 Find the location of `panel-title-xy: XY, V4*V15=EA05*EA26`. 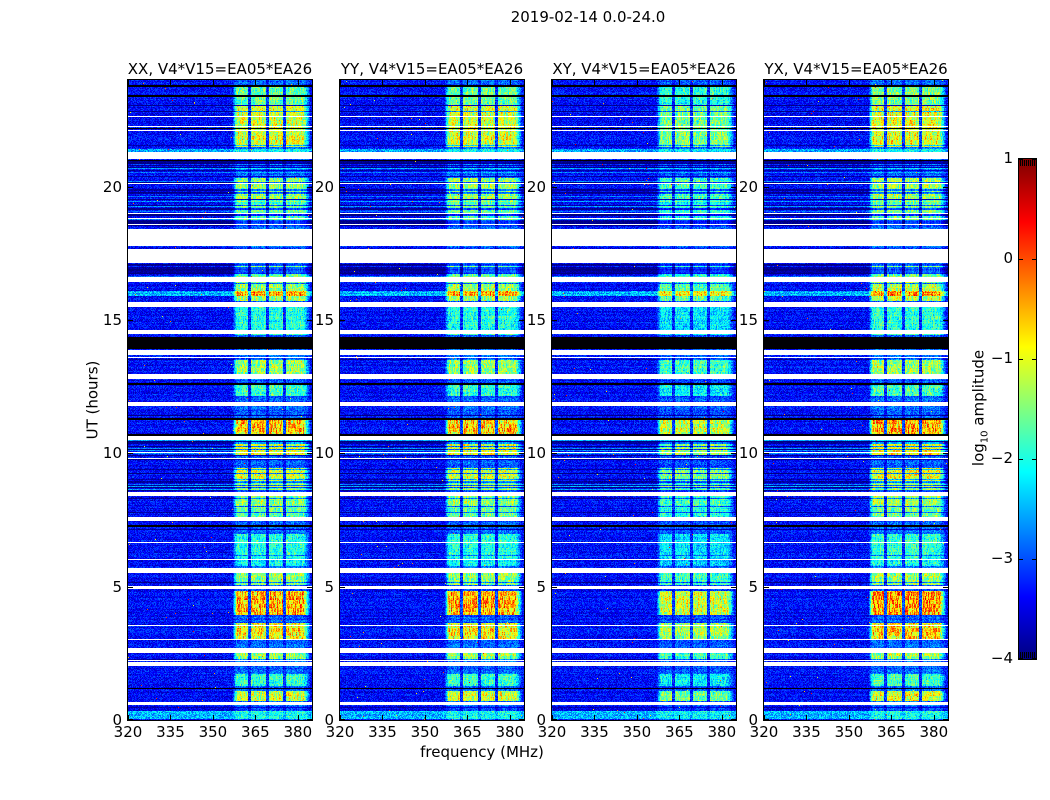

panel-title-xy: XY, V4*V15=EA05*EA26 is located at coordinates (644, 69).